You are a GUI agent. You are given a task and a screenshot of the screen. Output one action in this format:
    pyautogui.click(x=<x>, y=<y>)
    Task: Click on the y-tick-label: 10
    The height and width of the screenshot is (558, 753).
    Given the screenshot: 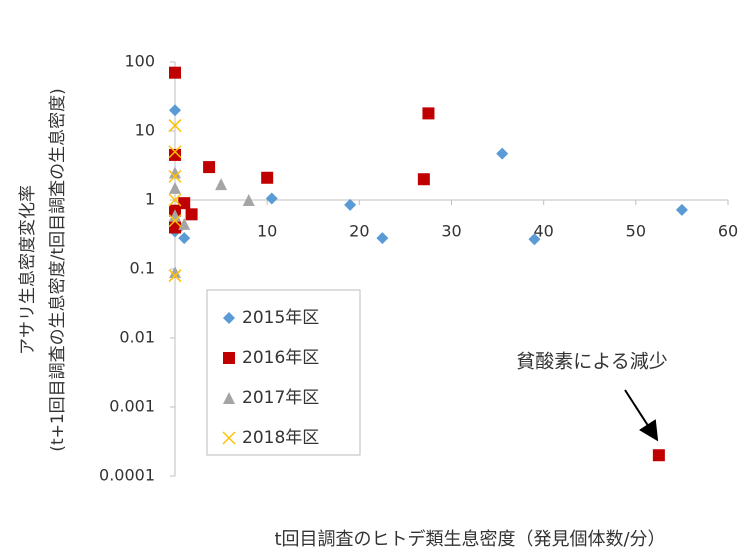 What is the action you would take?
    pyautogui.click(x=145, y=130)
    